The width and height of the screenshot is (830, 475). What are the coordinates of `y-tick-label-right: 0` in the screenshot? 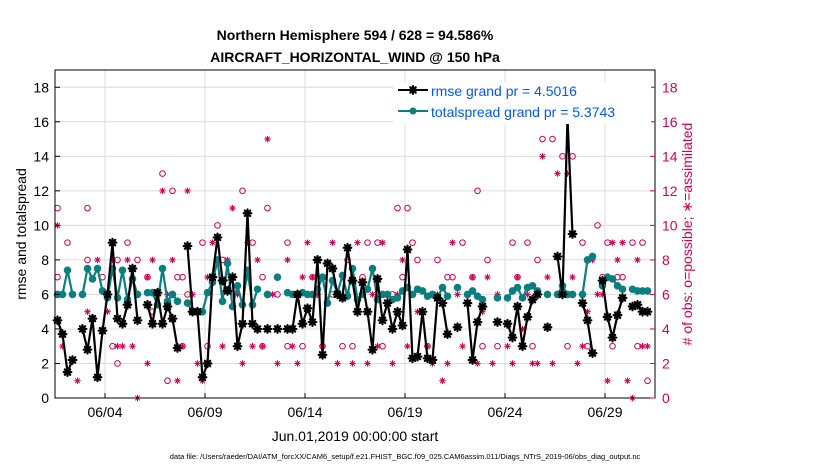 It's located at (666, 398).